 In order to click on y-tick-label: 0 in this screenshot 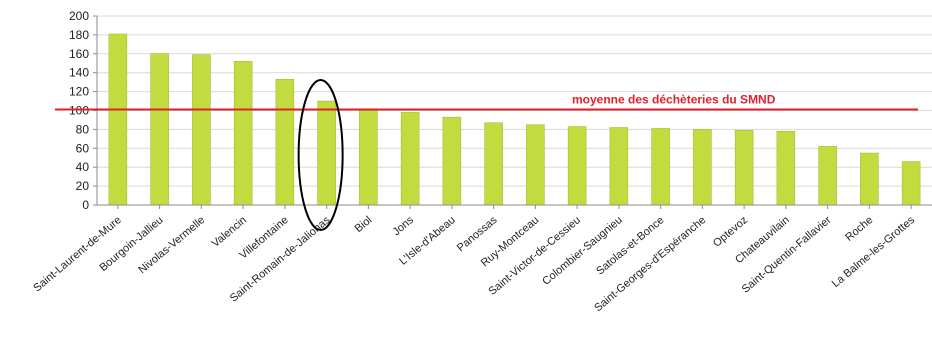, I will do `click(85, 205)`.